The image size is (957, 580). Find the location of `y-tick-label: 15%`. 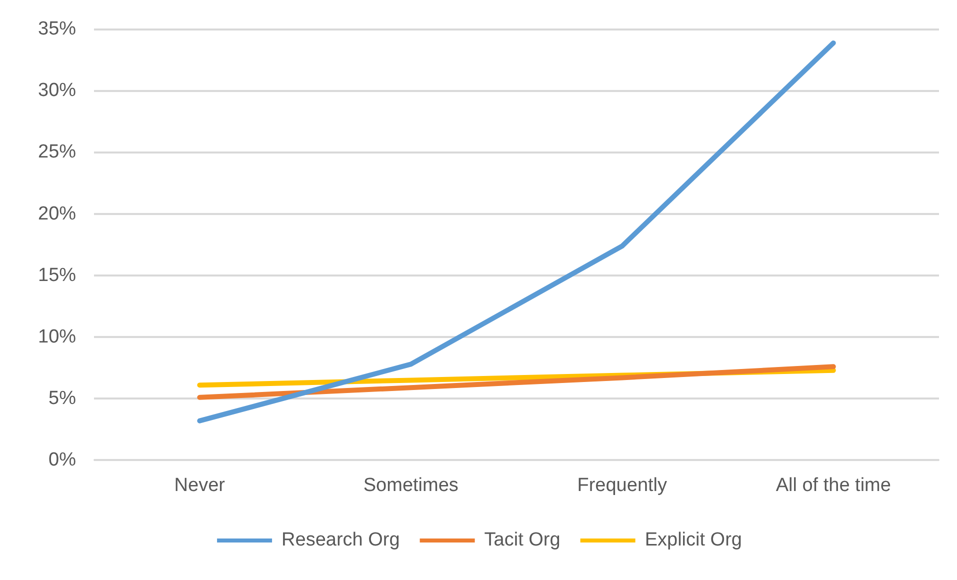

y-tick-label: 15% is located at coordinates (57, 275).